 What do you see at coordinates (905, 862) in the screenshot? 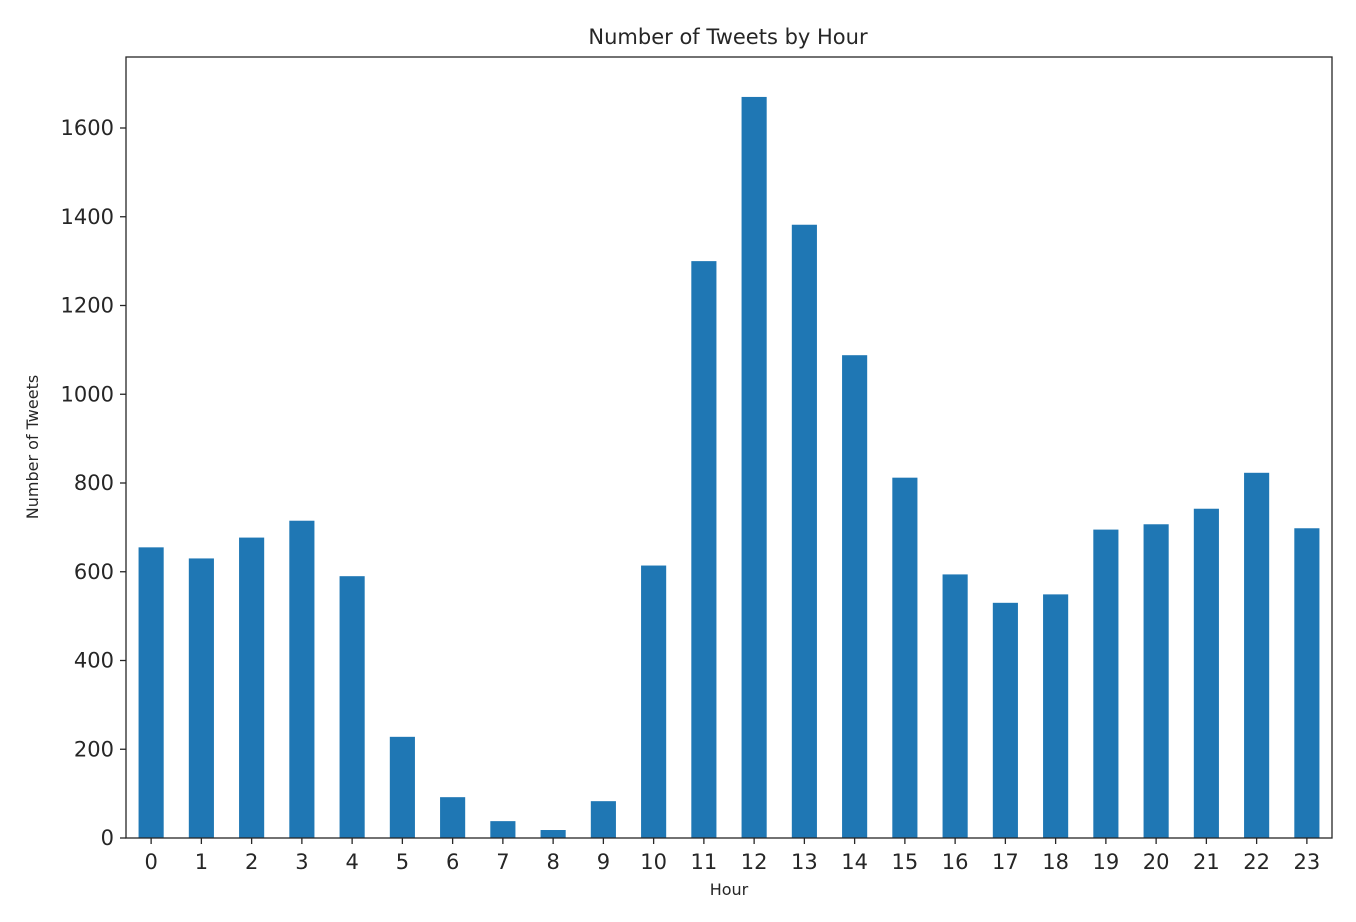
I see `x-tick-label: 15` at bounding box center [905, 862].